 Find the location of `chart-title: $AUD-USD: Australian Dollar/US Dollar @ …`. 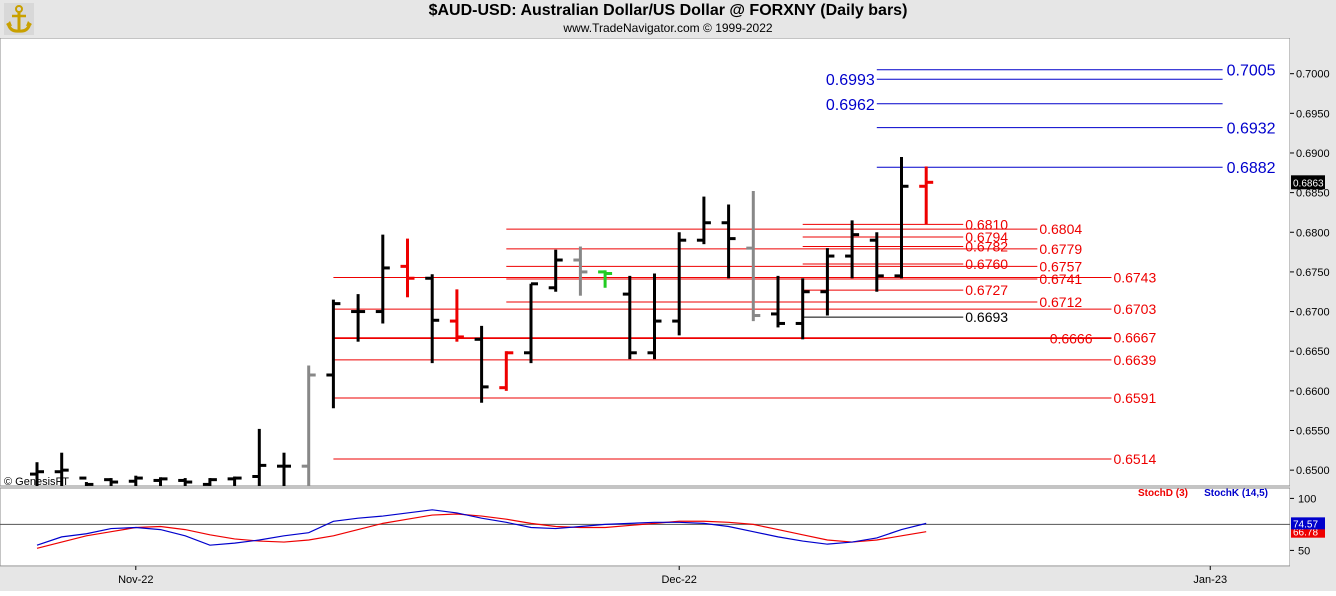

chart-title: $AUD-USD: Australian Dollar/US Dollar @ … is located at coordinates (668, 10).